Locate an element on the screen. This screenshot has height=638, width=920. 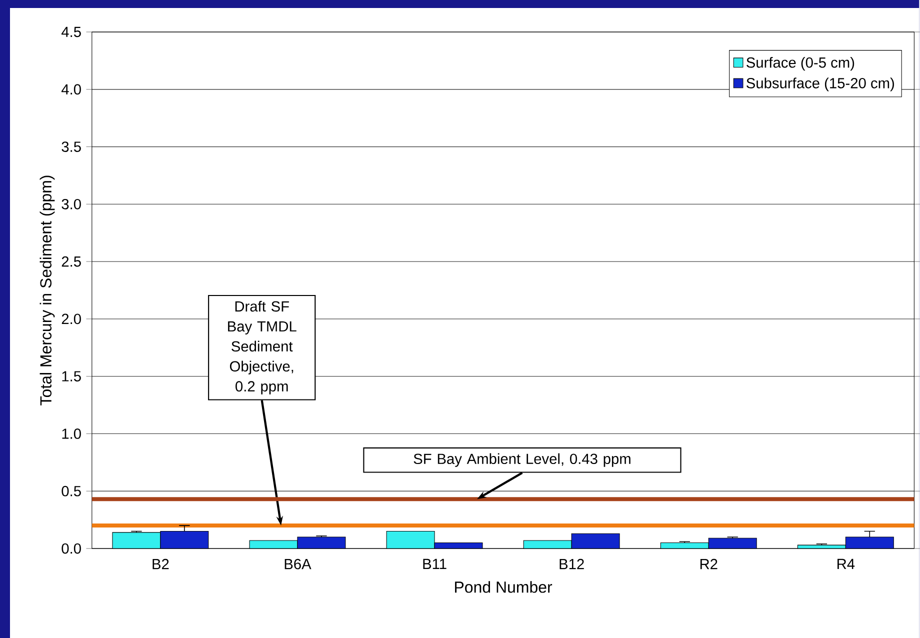
y-tick-label: 0.5 is located at coordinates (71, 491).